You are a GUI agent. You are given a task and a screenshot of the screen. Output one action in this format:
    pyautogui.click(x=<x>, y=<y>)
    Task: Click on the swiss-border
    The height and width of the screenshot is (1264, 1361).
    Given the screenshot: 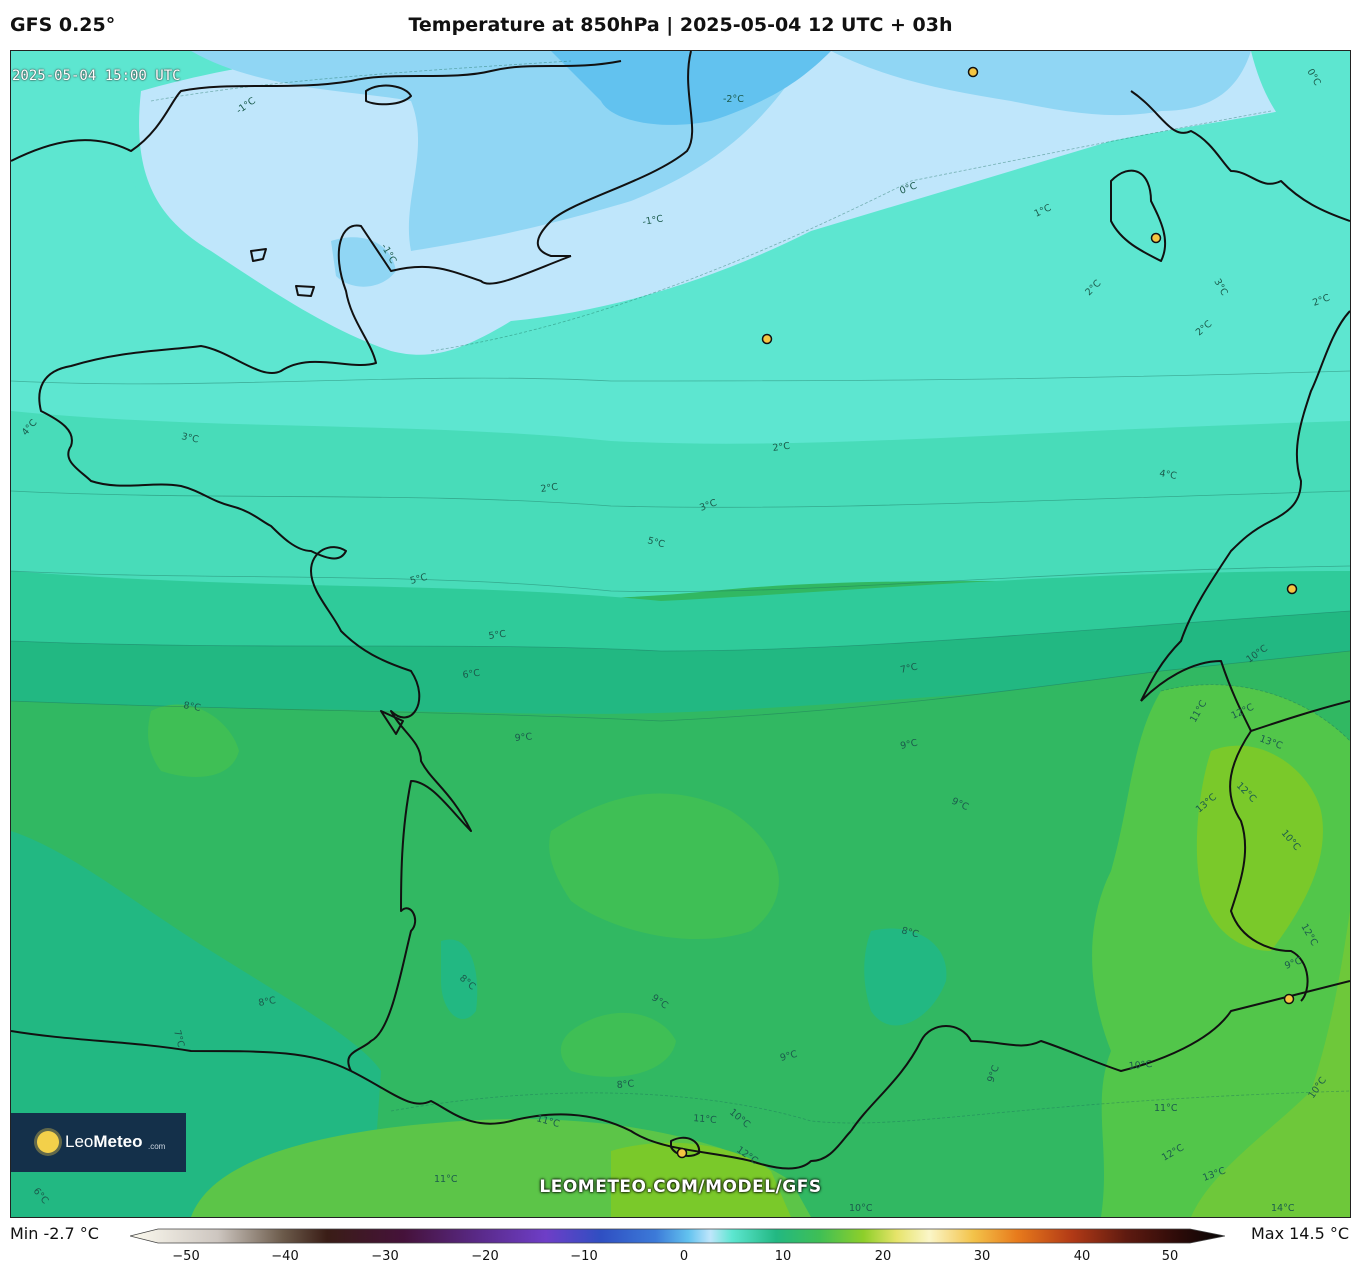 What is the action you would take?
    pyautogui.click(x=1245, y=696)
    